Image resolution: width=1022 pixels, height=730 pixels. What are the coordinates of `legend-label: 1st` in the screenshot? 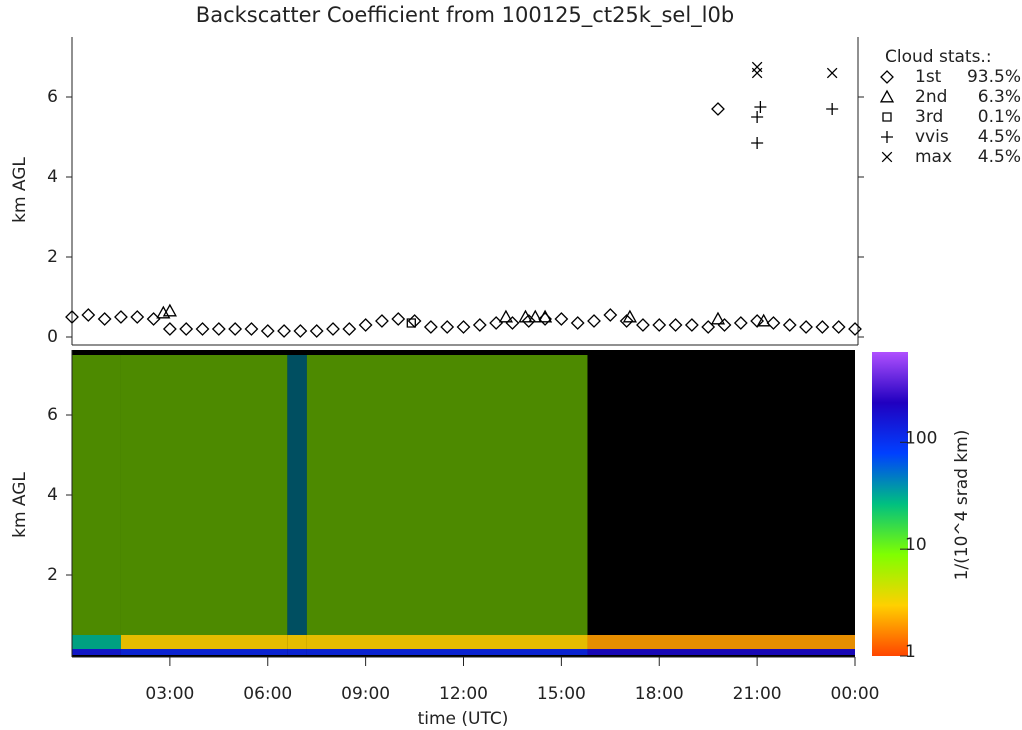 It's located at (928, 77).